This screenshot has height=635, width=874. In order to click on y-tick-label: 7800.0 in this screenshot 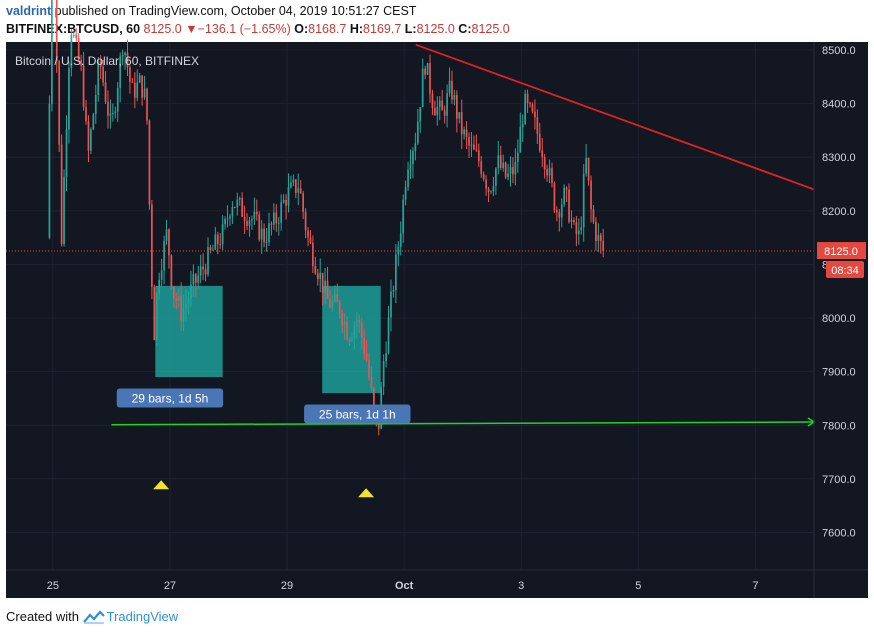, I will do `click(839, 426)`.